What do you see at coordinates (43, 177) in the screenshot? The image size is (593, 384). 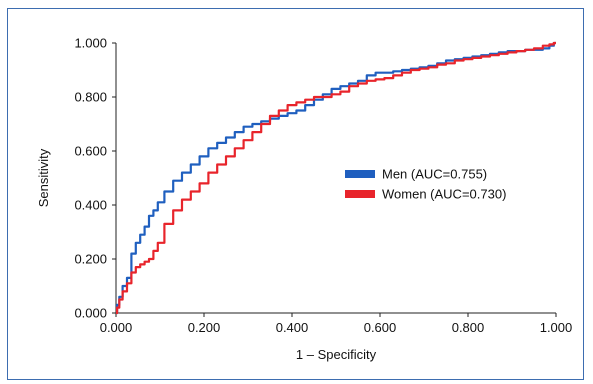 I see `y-axis-label: Sensitivity` at bounding box center [43, 177].